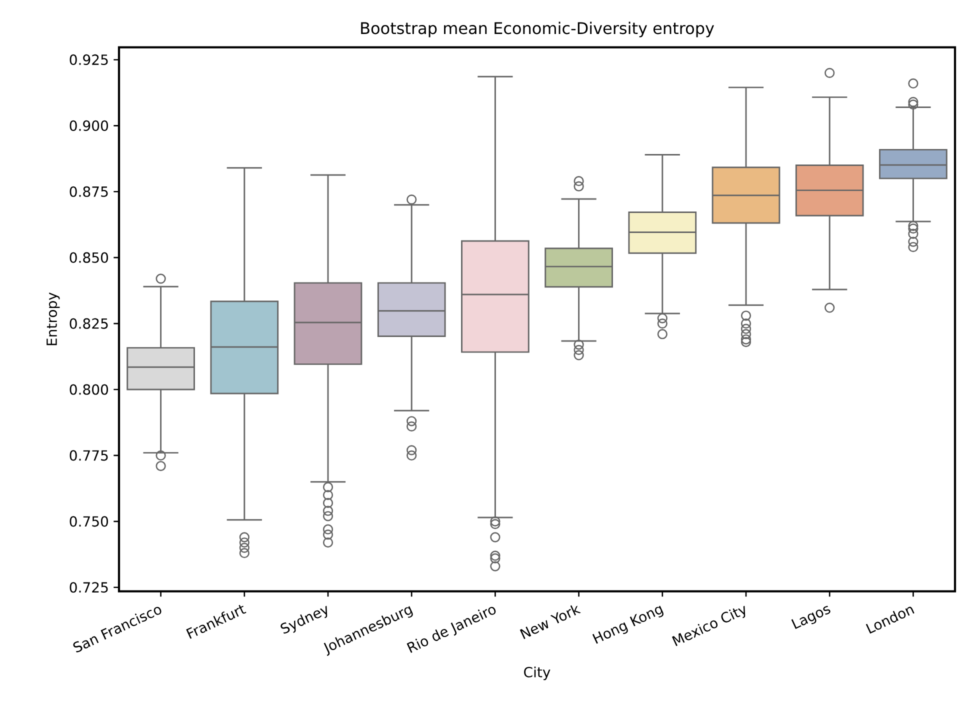  Describe the element at coordinates (89, 323) in the screenshot. I see `y-tick-label: 0.825` at that location.